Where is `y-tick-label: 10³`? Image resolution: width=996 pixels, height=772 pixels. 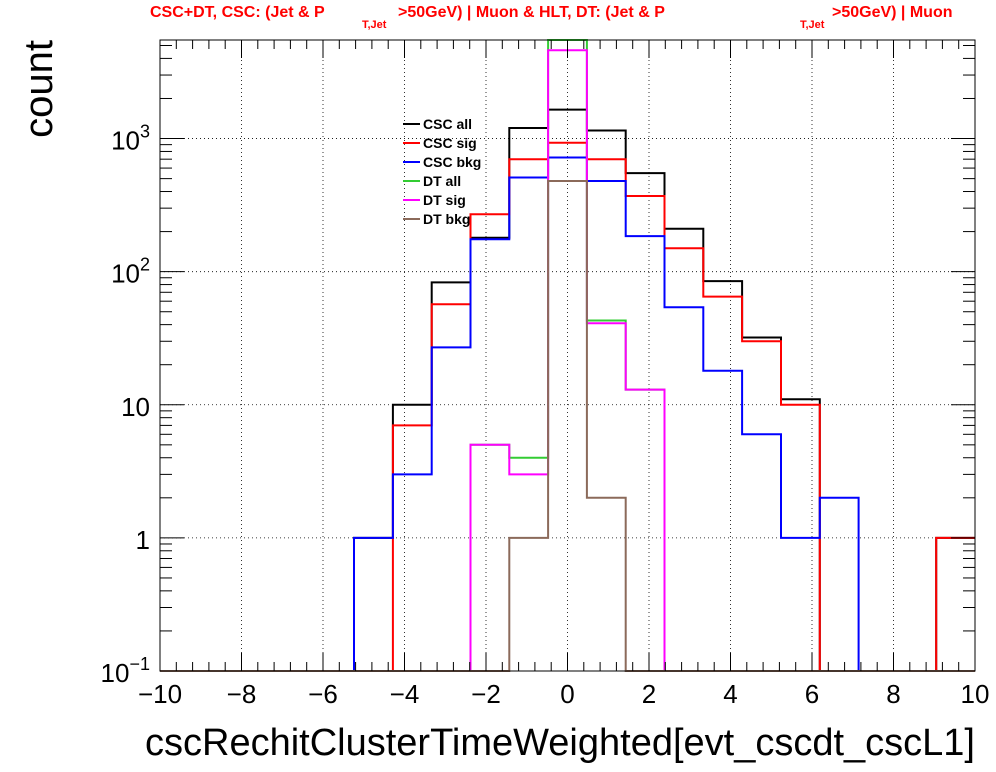 y-tick-label: 10³ is located at coordinates (130, 139).